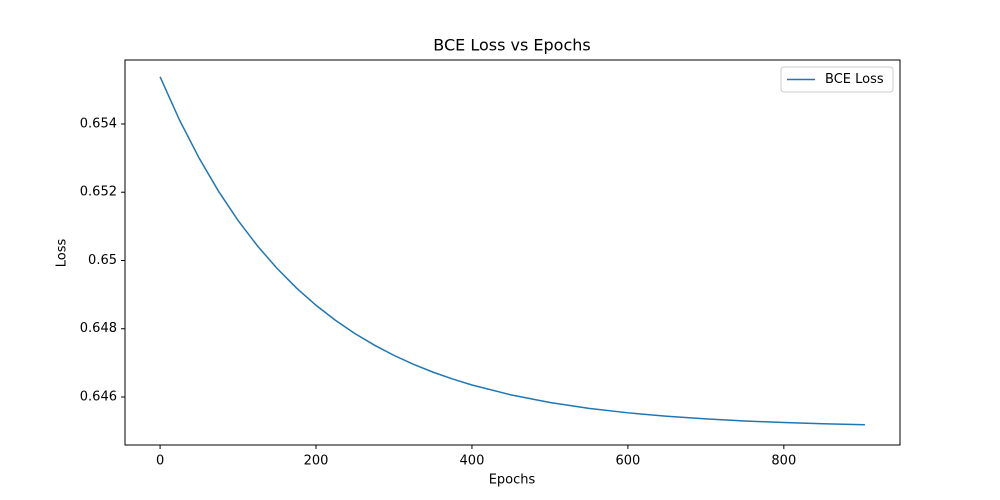 Image resolution: width=1000 pixels, height=500 pixels. I want to click on x-tick-label: 200, so click(316, 461).